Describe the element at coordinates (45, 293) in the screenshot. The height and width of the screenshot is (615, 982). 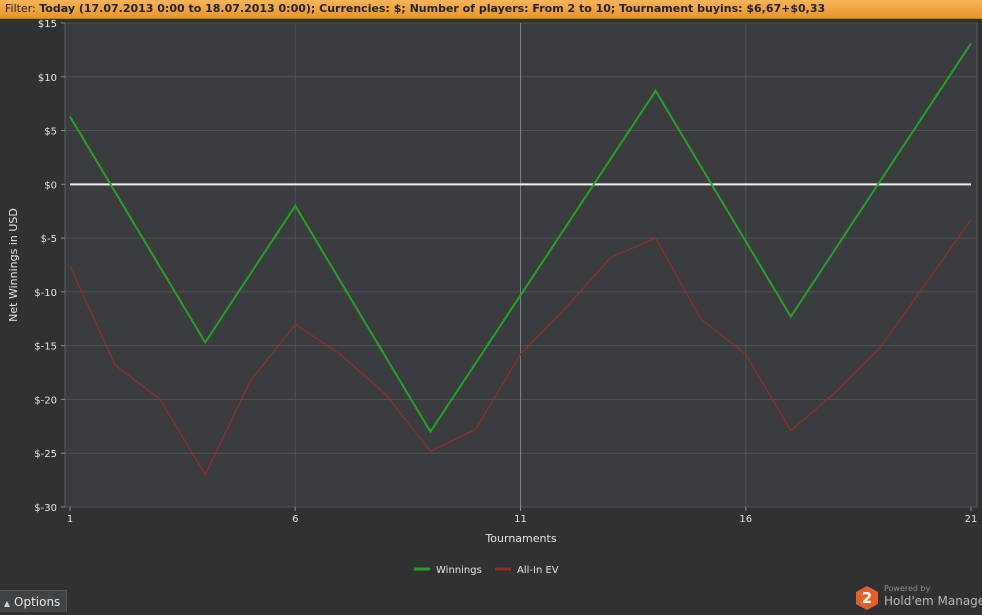
I see `y-tick-label: $-10` at that location.